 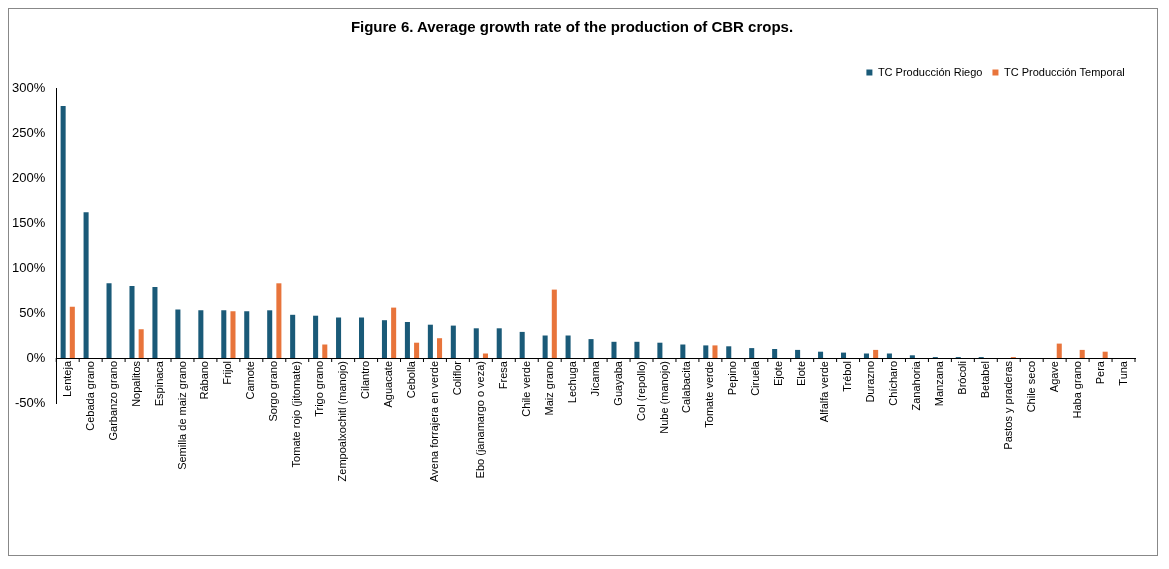 What do you see at coordinates (227, 373) in the screenshot?
I see `x-tick-label: Frijol` at bounding box center [227, 373].